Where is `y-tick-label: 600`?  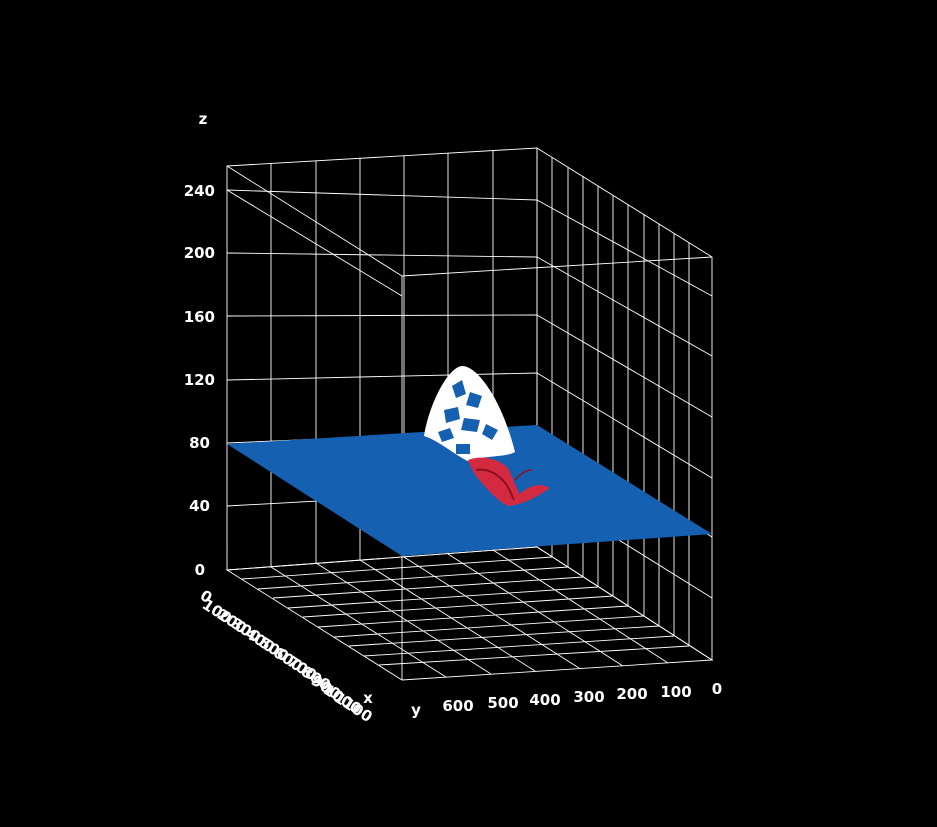
y-tick-label: 600 is located at coordinates (457, 706).